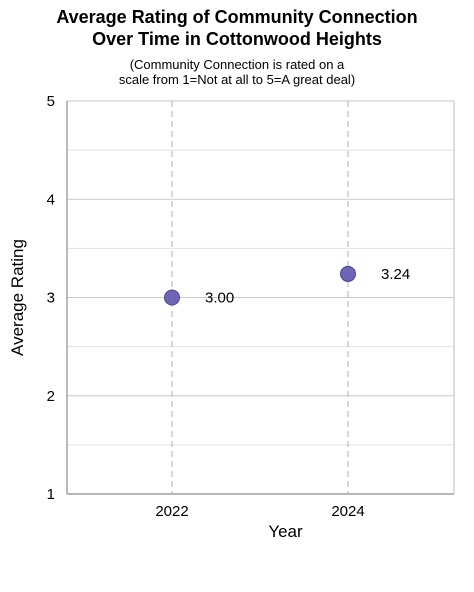  Describe the element at coordinates (171, 511) in the screenshot. I see `x-tick-label: 2022` at that location.